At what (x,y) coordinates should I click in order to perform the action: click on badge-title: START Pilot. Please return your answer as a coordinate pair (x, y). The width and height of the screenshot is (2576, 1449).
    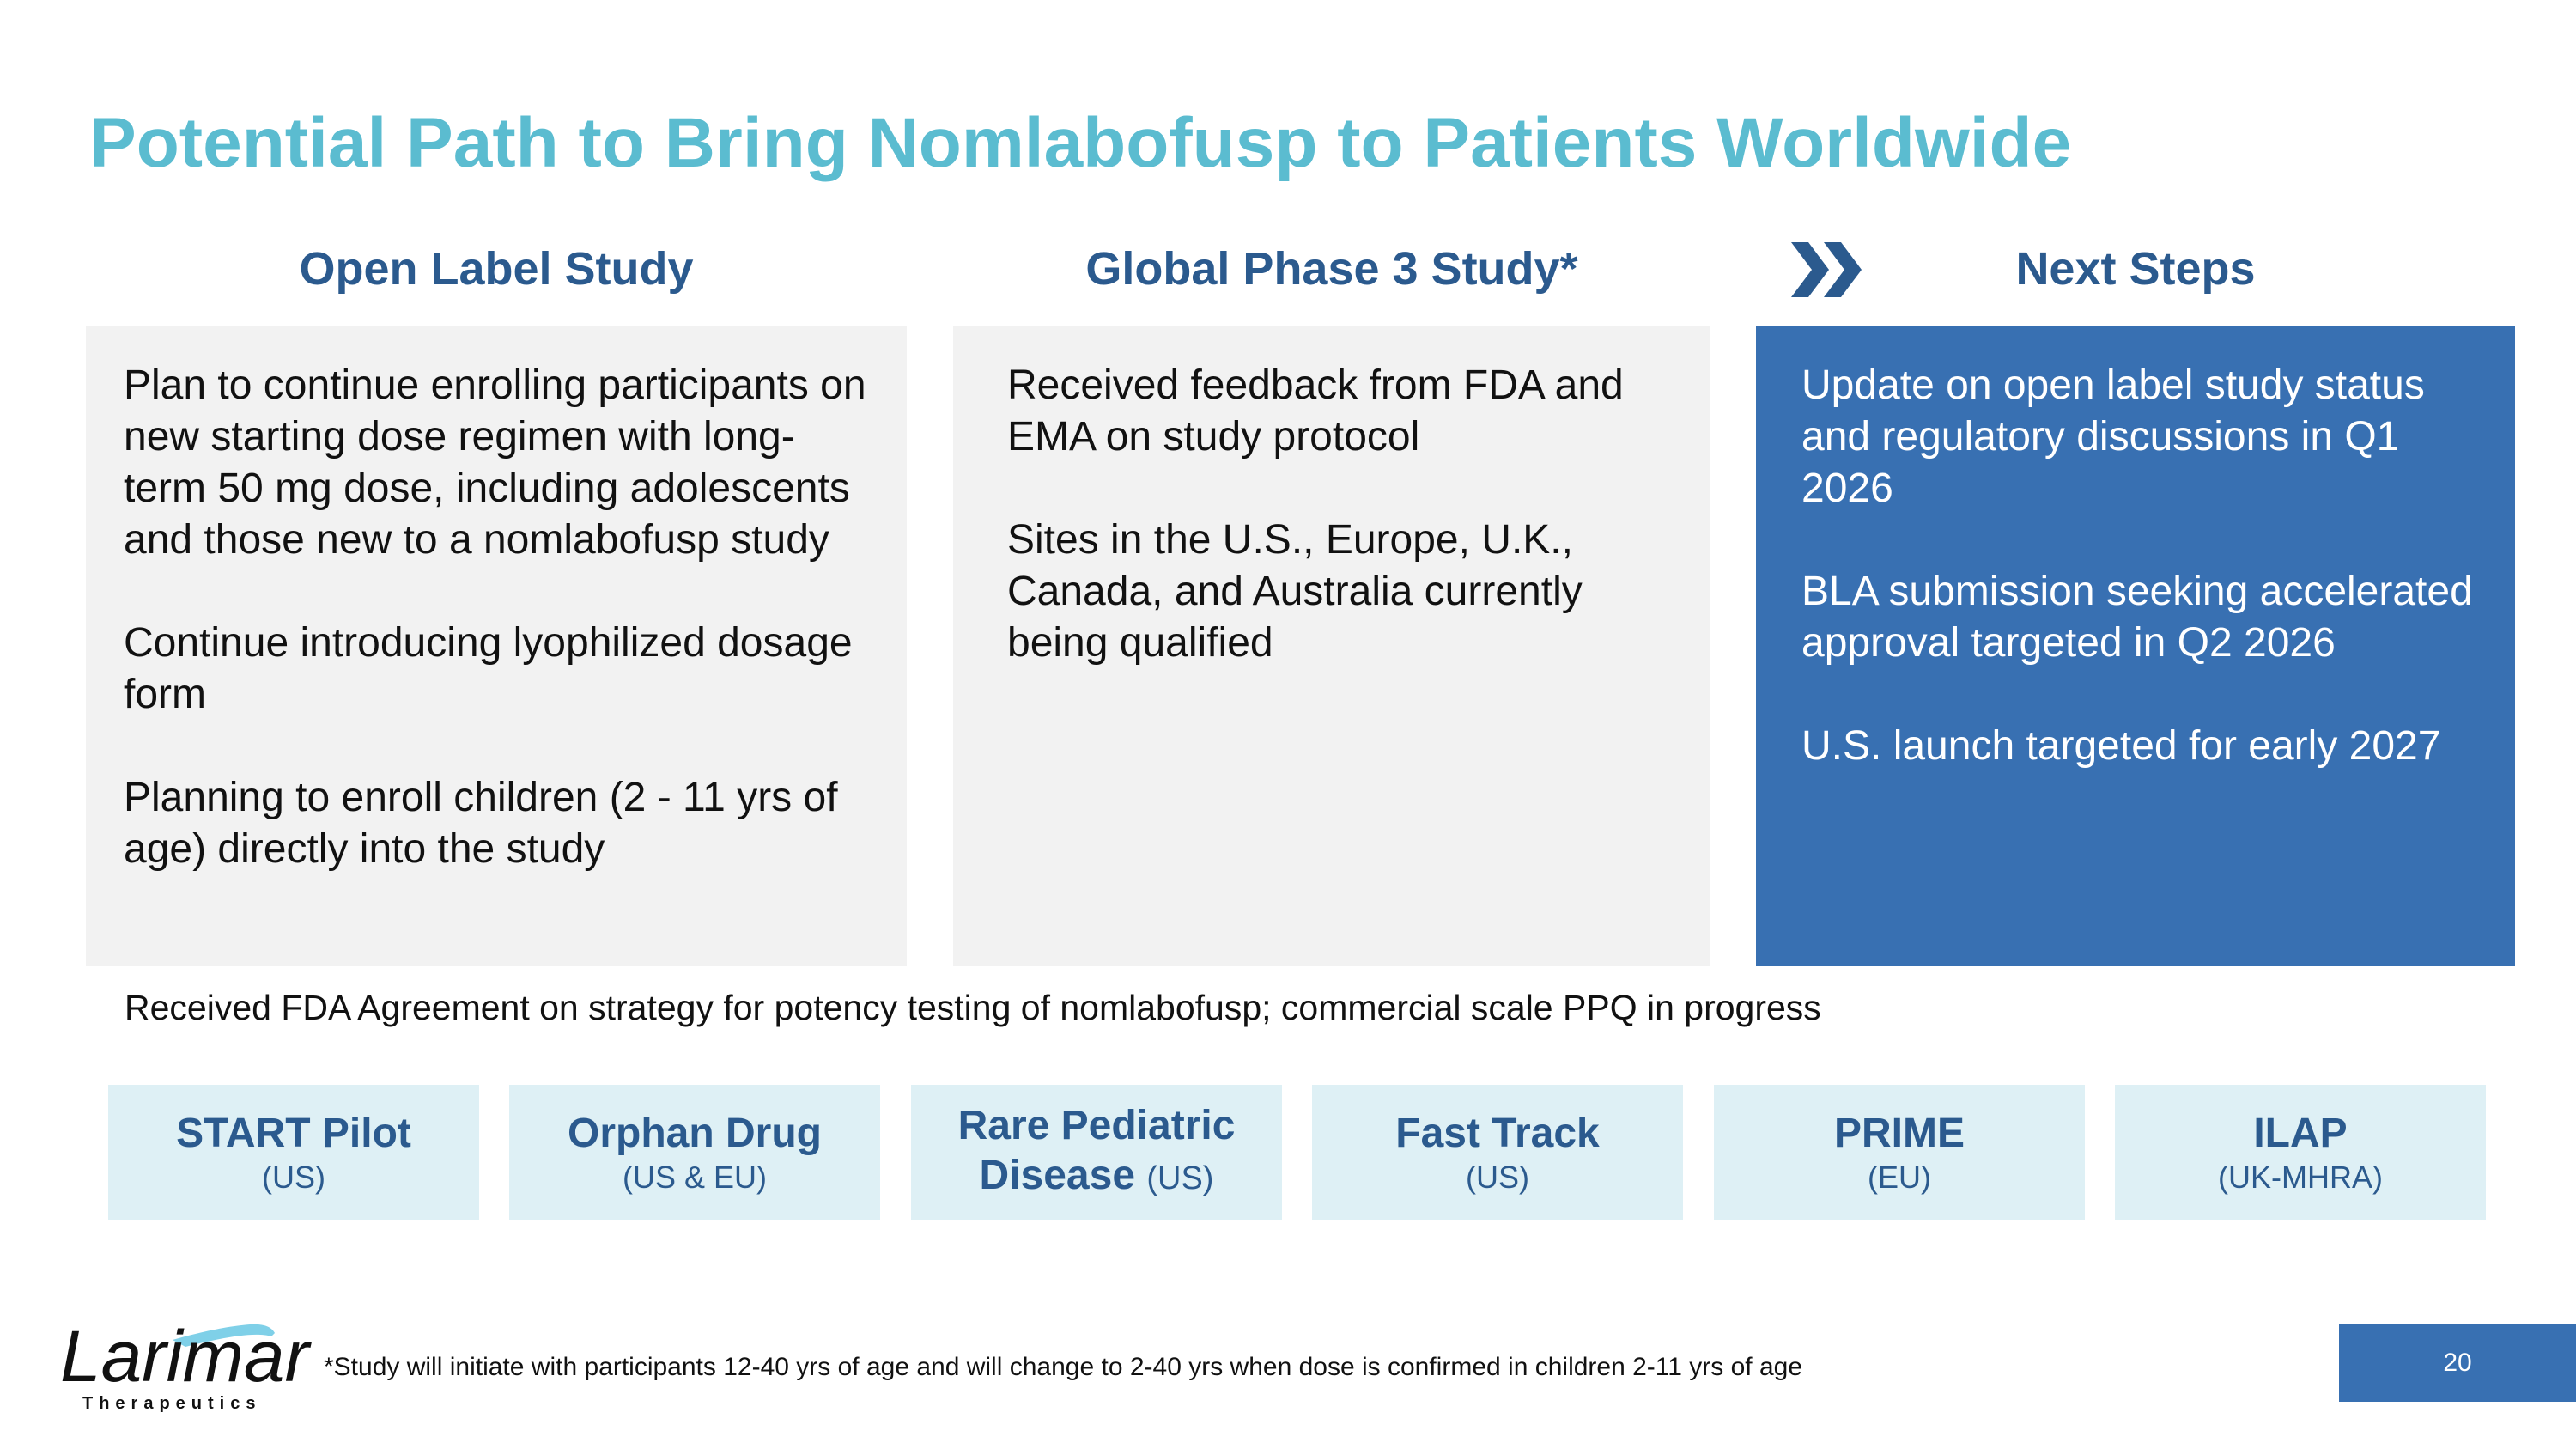
    Looking at the image, I should click on (293, 1133).